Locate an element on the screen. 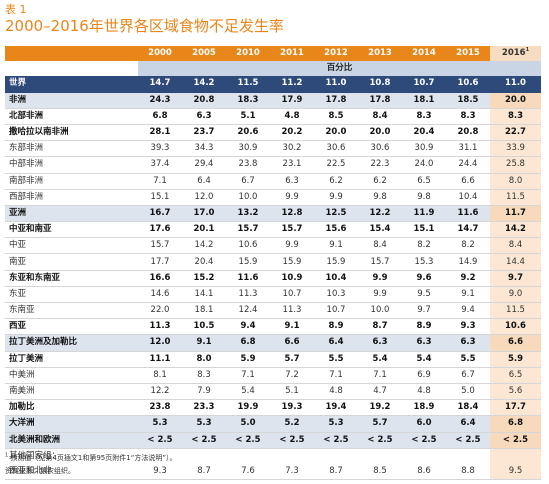 This screenshot has height=484, width=549. value-cell: 5.1 is located at coordinates (292, 392).